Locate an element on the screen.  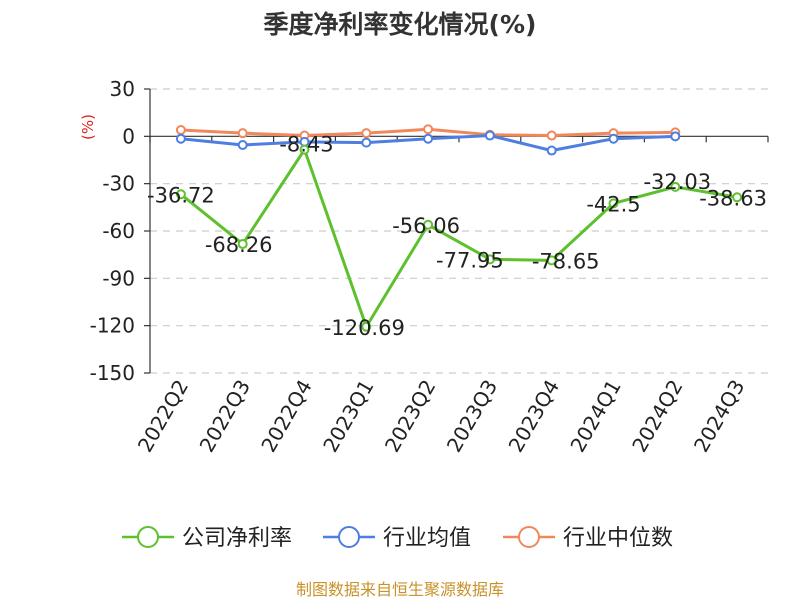
data-label: -120.69 is located at coordinates (364, 328).